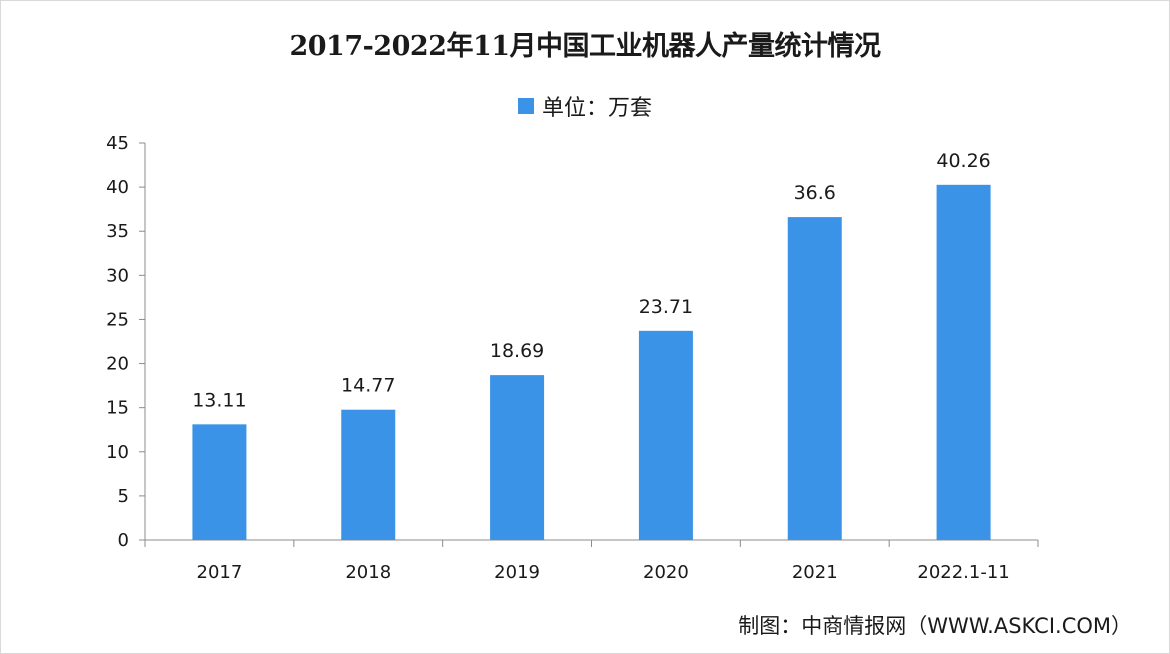  What do you see at coordinates (666, 307) in the screenshot?
I see `data-label: 23.71` at bounding box center [666, 307].